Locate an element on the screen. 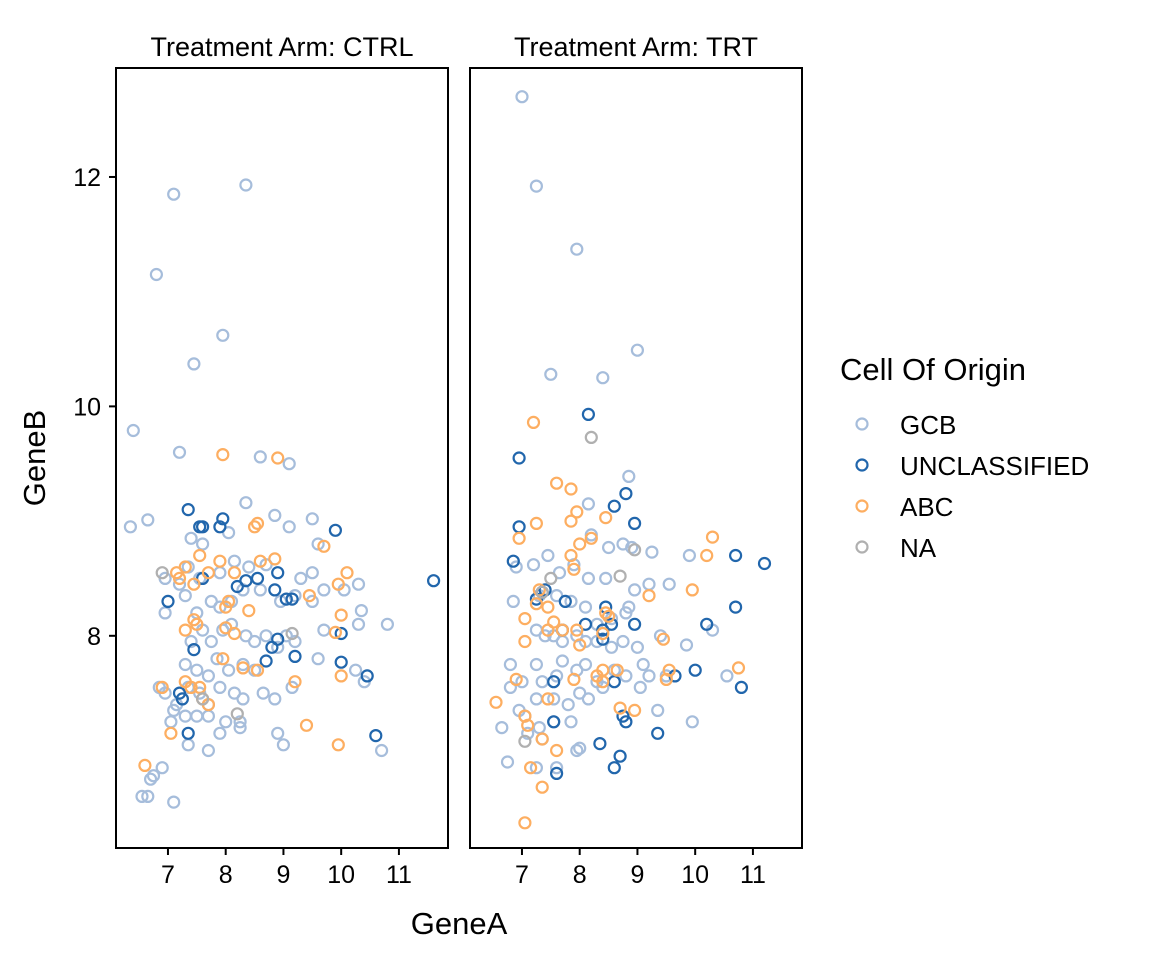 This screenshot has width=1152, height=960. legend-label-gcb: GCB is located at coordinates (928, 425).